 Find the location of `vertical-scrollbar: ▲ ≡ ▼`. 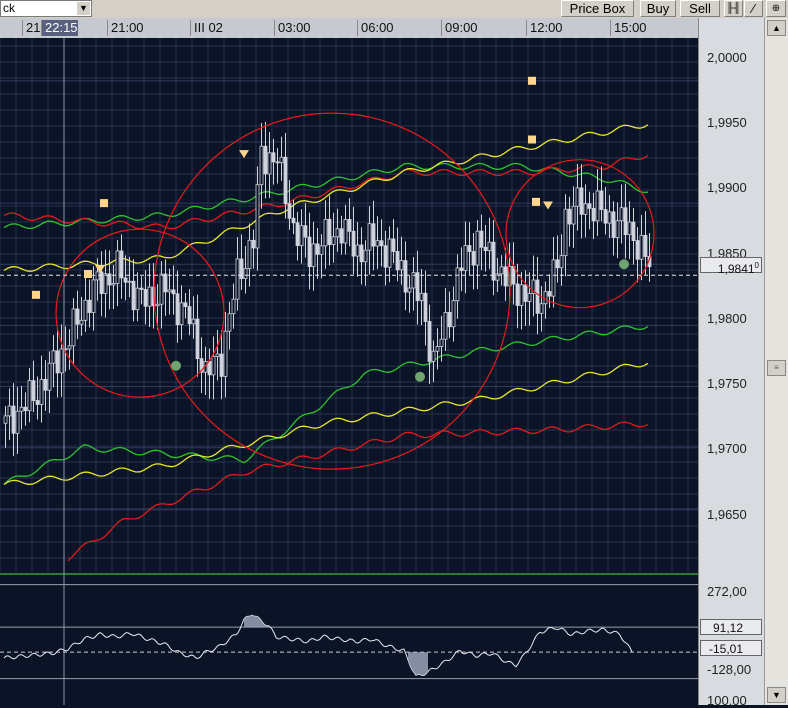

vertical-scrollbar: ▲ ≡ ▼ is located at coordinates (776, 361).